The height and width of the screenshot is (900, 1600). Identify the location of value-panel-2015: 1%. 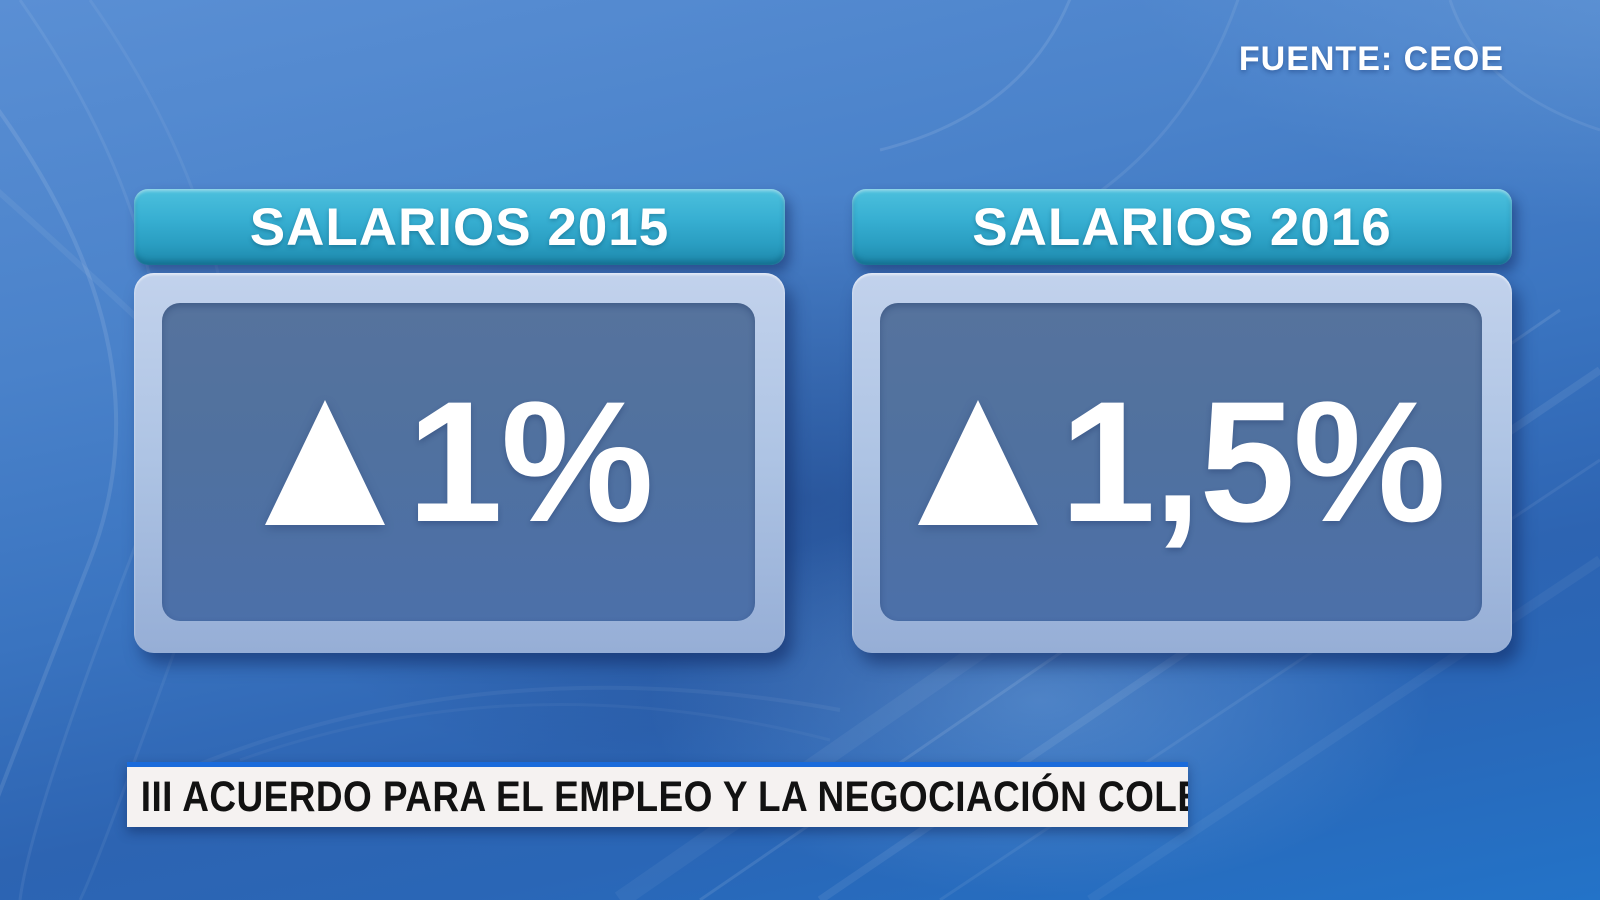
(458, 462).